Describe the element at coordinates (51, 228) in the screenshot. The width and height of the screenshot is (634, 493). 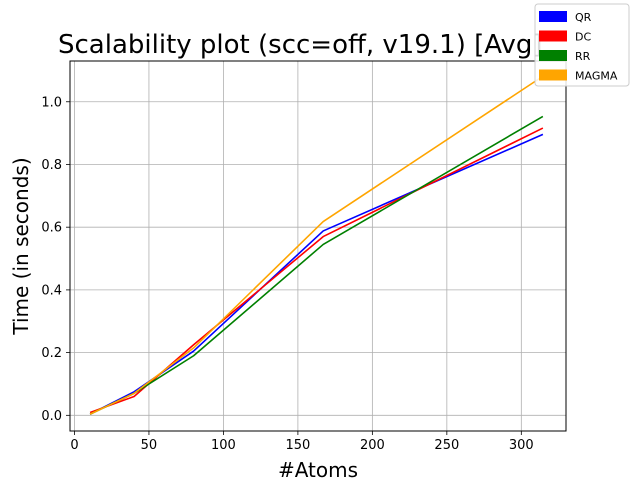
I see `y-tick-label: 0.6` at that location.